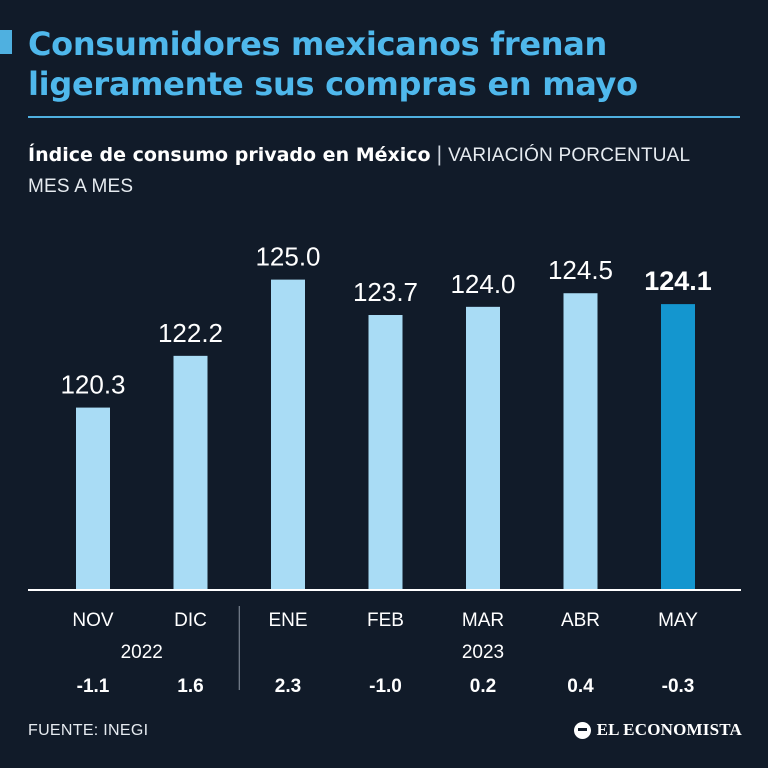 The height and width of the screenshot is (768, 768). I want to click on x-tick-label: ENE, so click(287, 620).